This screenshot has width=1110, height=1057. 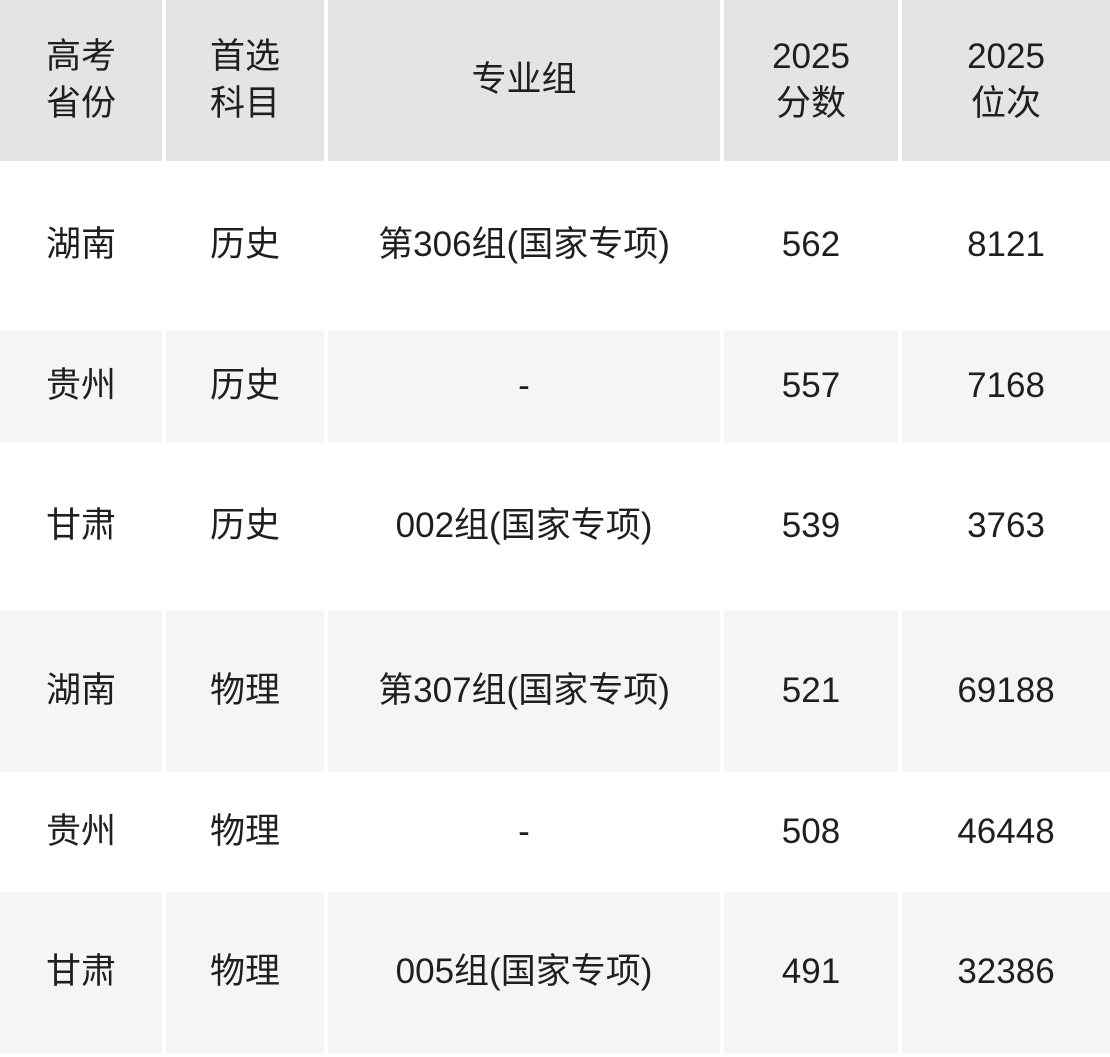 I want to click on column-header-rank-line-1: 2025, so click(x=1006, y=57).